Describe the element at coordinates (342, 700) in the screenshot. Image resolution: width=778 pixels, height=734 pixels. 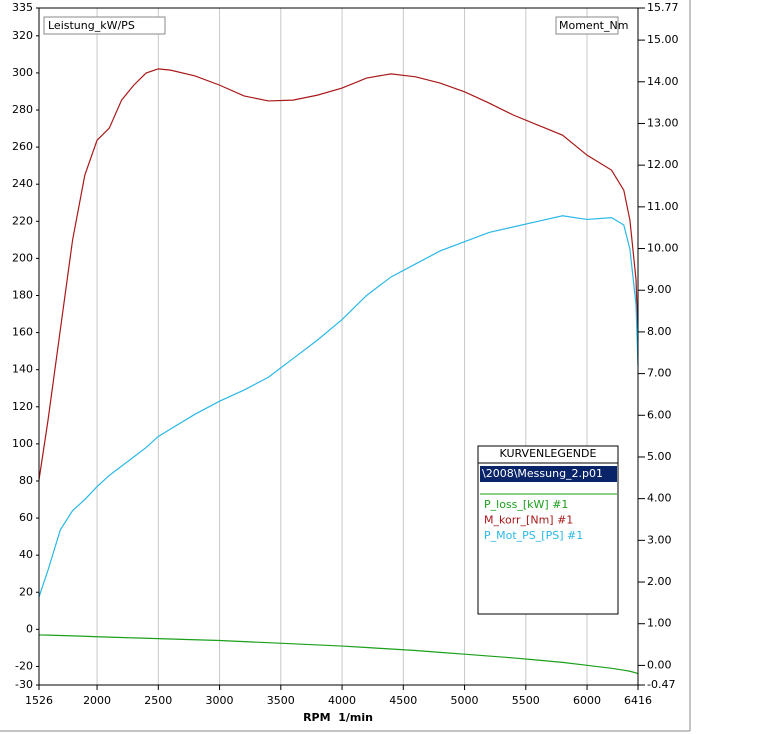
I see `x-tick-label: 4000` at that location.